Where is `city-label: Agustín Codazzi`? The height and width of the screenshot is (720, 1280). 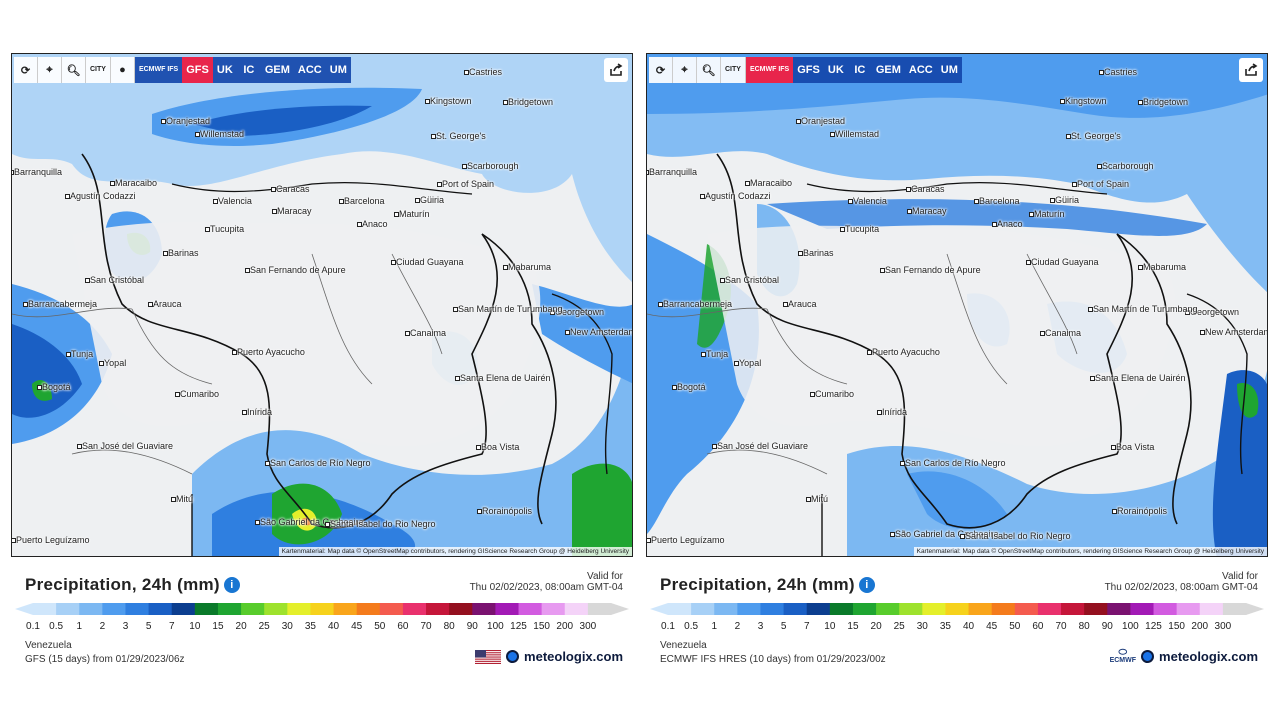 city-label: Agustín Codazzi is located at coordinates (100, 196).